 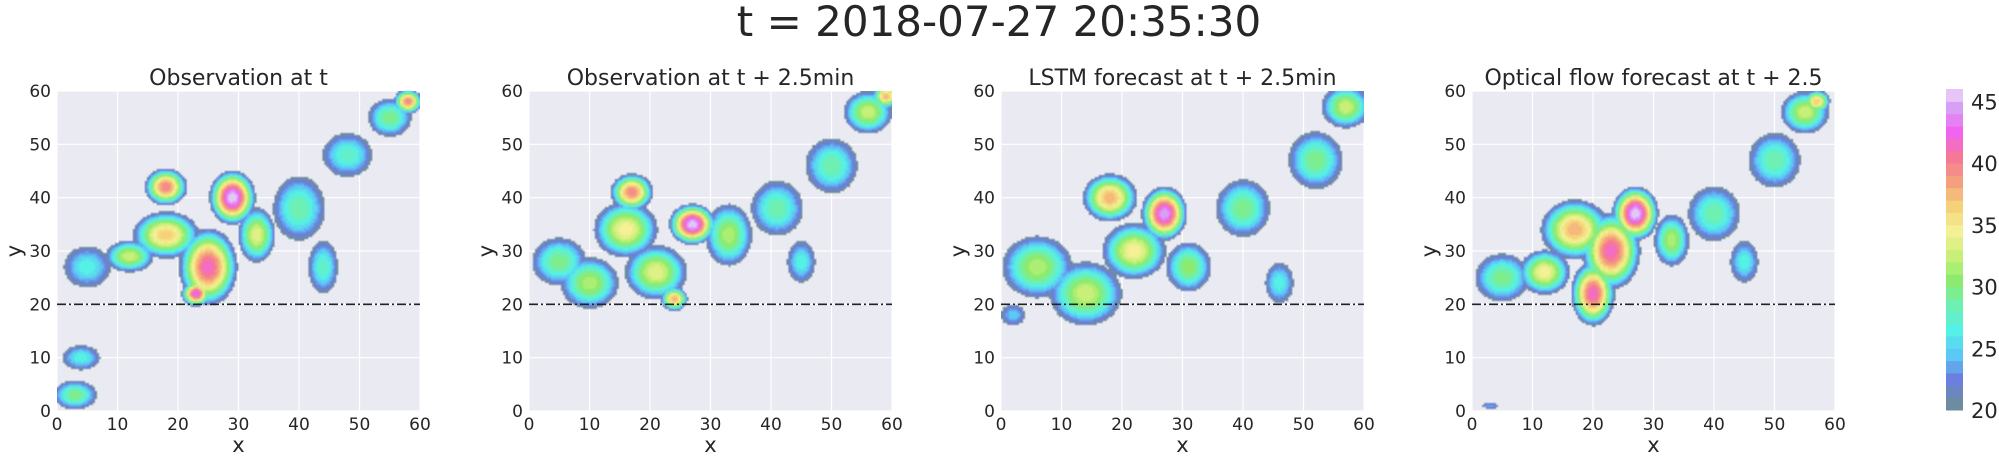 I want to click on panel-title: Observation at t, so click(x=238, y=78).